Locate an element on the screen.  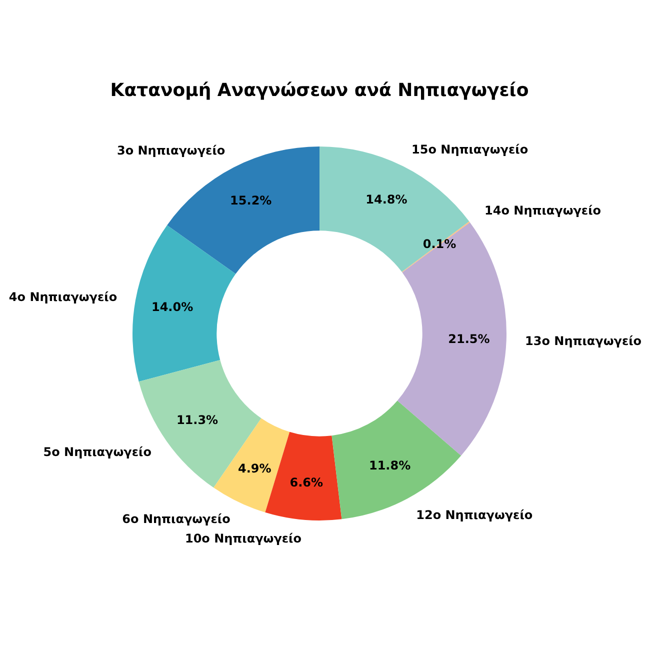
data-label: 6.6% is located at coordinates (307, 483).